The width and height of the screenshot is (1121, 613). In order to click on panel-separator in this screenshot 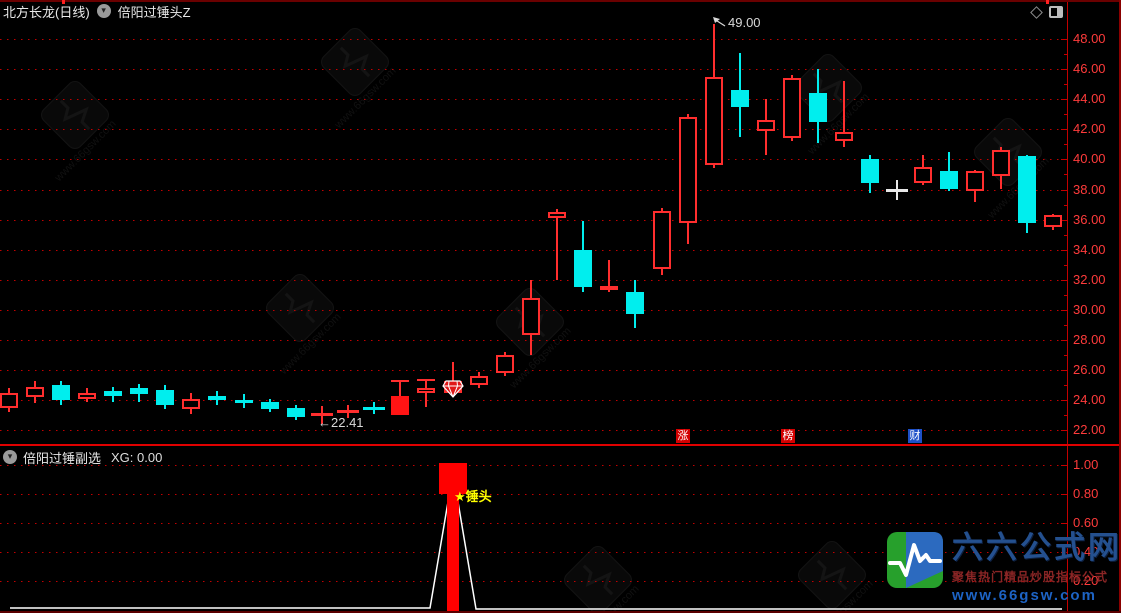, I will do `click(560, 445)`.